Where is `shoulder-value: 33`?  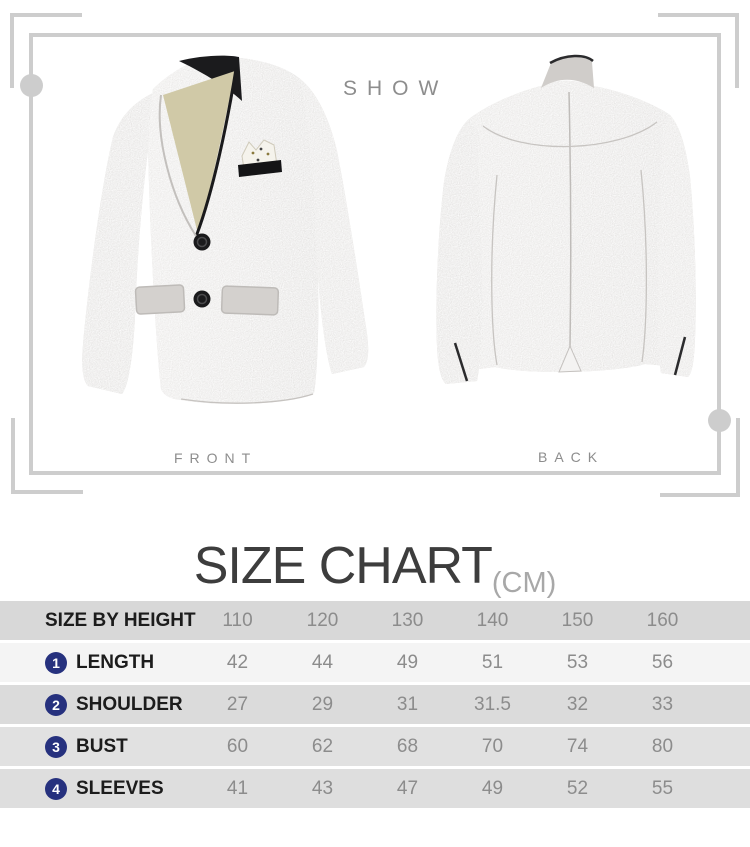
shoulder-value: 33 is located at coordinates (662, 704).